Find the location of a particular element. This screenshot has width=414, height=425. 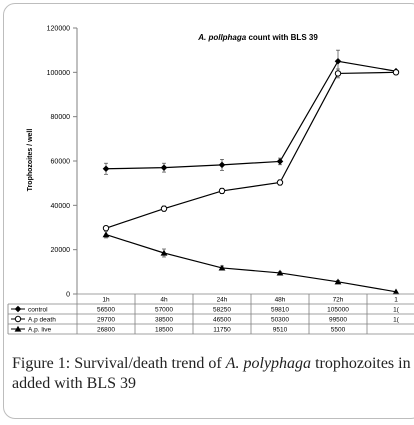

table-cell: 58250 is located at coordinates (222, 310).